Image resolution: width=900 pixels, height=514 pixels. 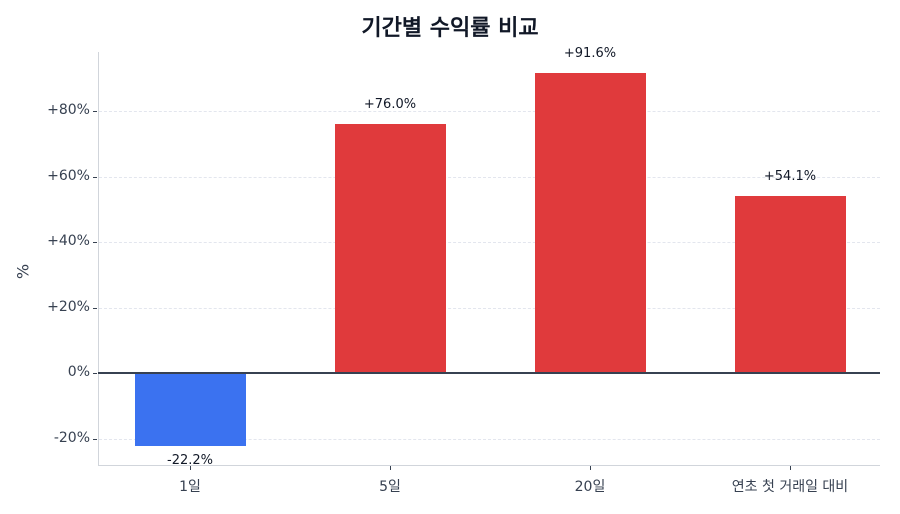 I want to click on bar-value-label: -22.2%, so click(x=190, y=460).